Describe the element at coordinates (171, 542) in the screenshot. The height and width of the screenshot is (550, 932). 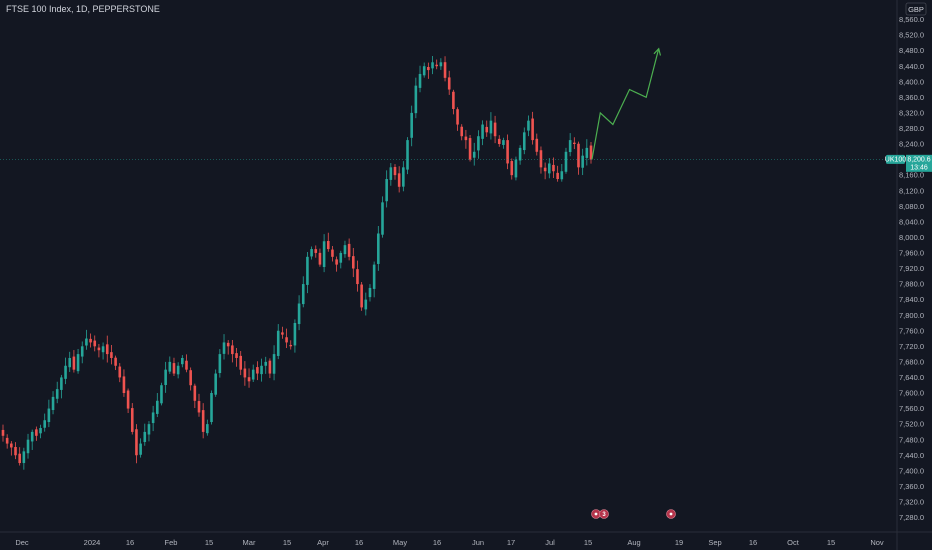
I see `time-tick-label: Feb` at that location.